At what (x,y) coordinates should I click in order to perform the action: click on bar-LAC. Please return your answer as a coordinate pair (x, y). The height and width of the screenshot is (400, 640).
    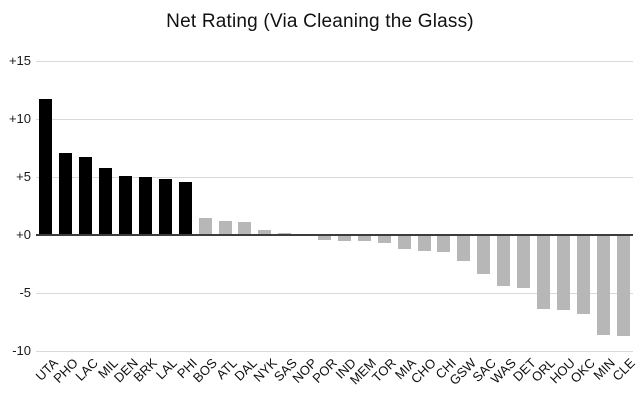
    Looking at the image, I should click on (85, 196).